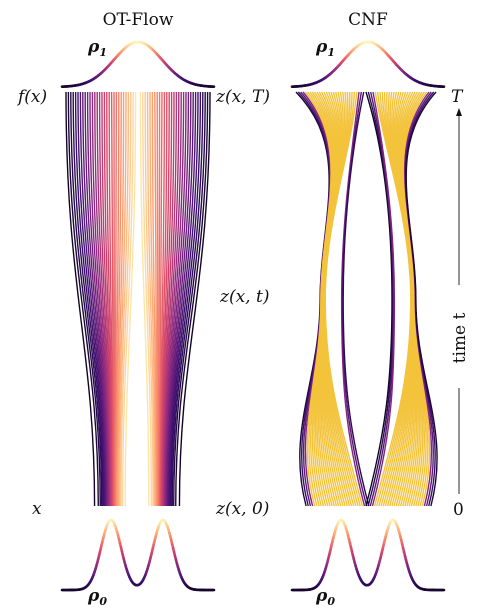  What do you see at coordinates (31, 97) in the screenshot?
I see `label-f-x: f(x)` at bounding box center [31, 97].